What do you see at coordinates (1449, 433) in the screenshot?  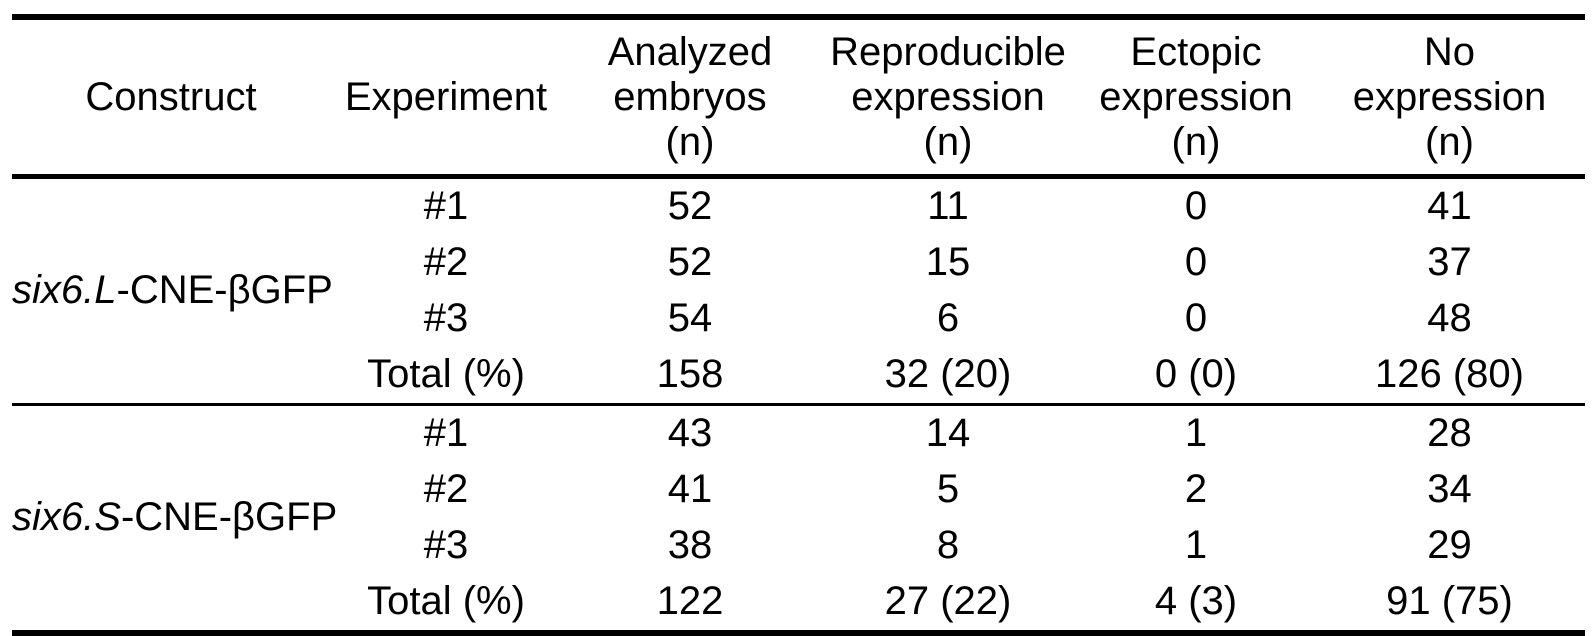 I see `cell-no-expression: 28` at bounding box center [1449, 433].